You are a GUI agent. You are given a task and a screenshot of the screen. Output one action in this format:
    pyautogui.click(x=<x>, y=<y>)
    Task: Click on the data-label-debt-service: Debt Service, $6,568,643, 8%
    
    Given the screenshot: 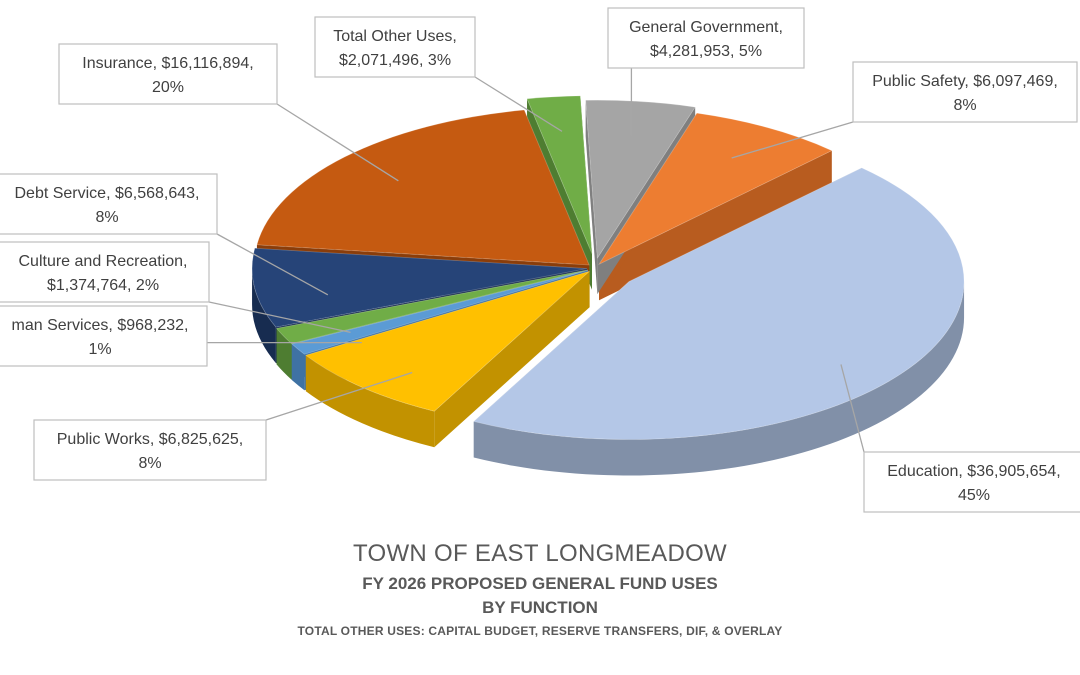 What is the action you would take?
    pyautogui.click(x=109, y=204)
    